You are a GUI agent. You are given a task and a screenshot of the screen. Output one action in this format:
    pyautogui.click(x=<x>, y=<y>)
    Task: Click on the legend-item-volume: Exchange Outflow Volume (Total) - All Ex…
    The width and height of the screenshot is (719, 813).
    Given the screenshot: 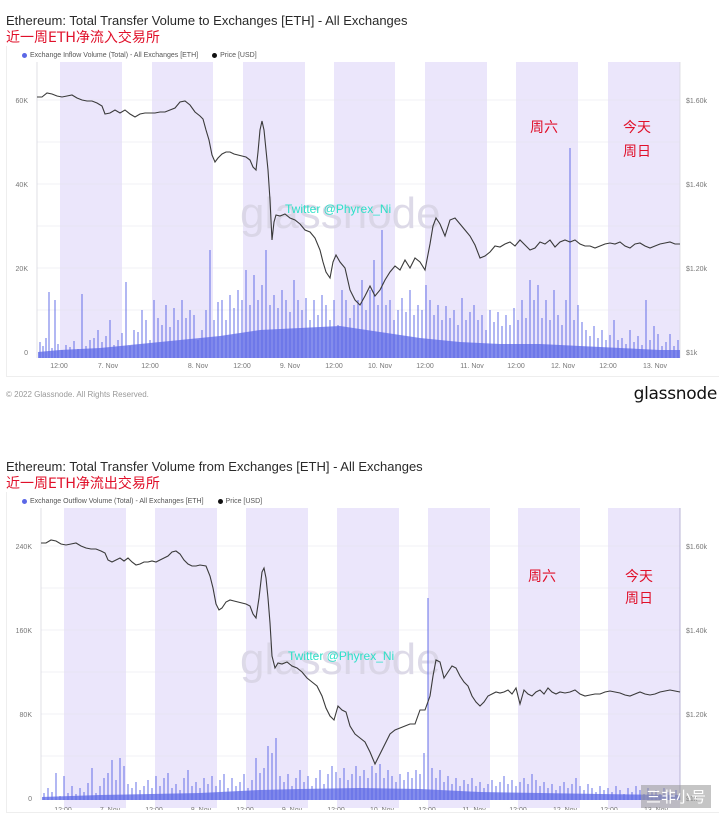 What is the action you would take?
    pyautogui.click(x=113, y=501)
    